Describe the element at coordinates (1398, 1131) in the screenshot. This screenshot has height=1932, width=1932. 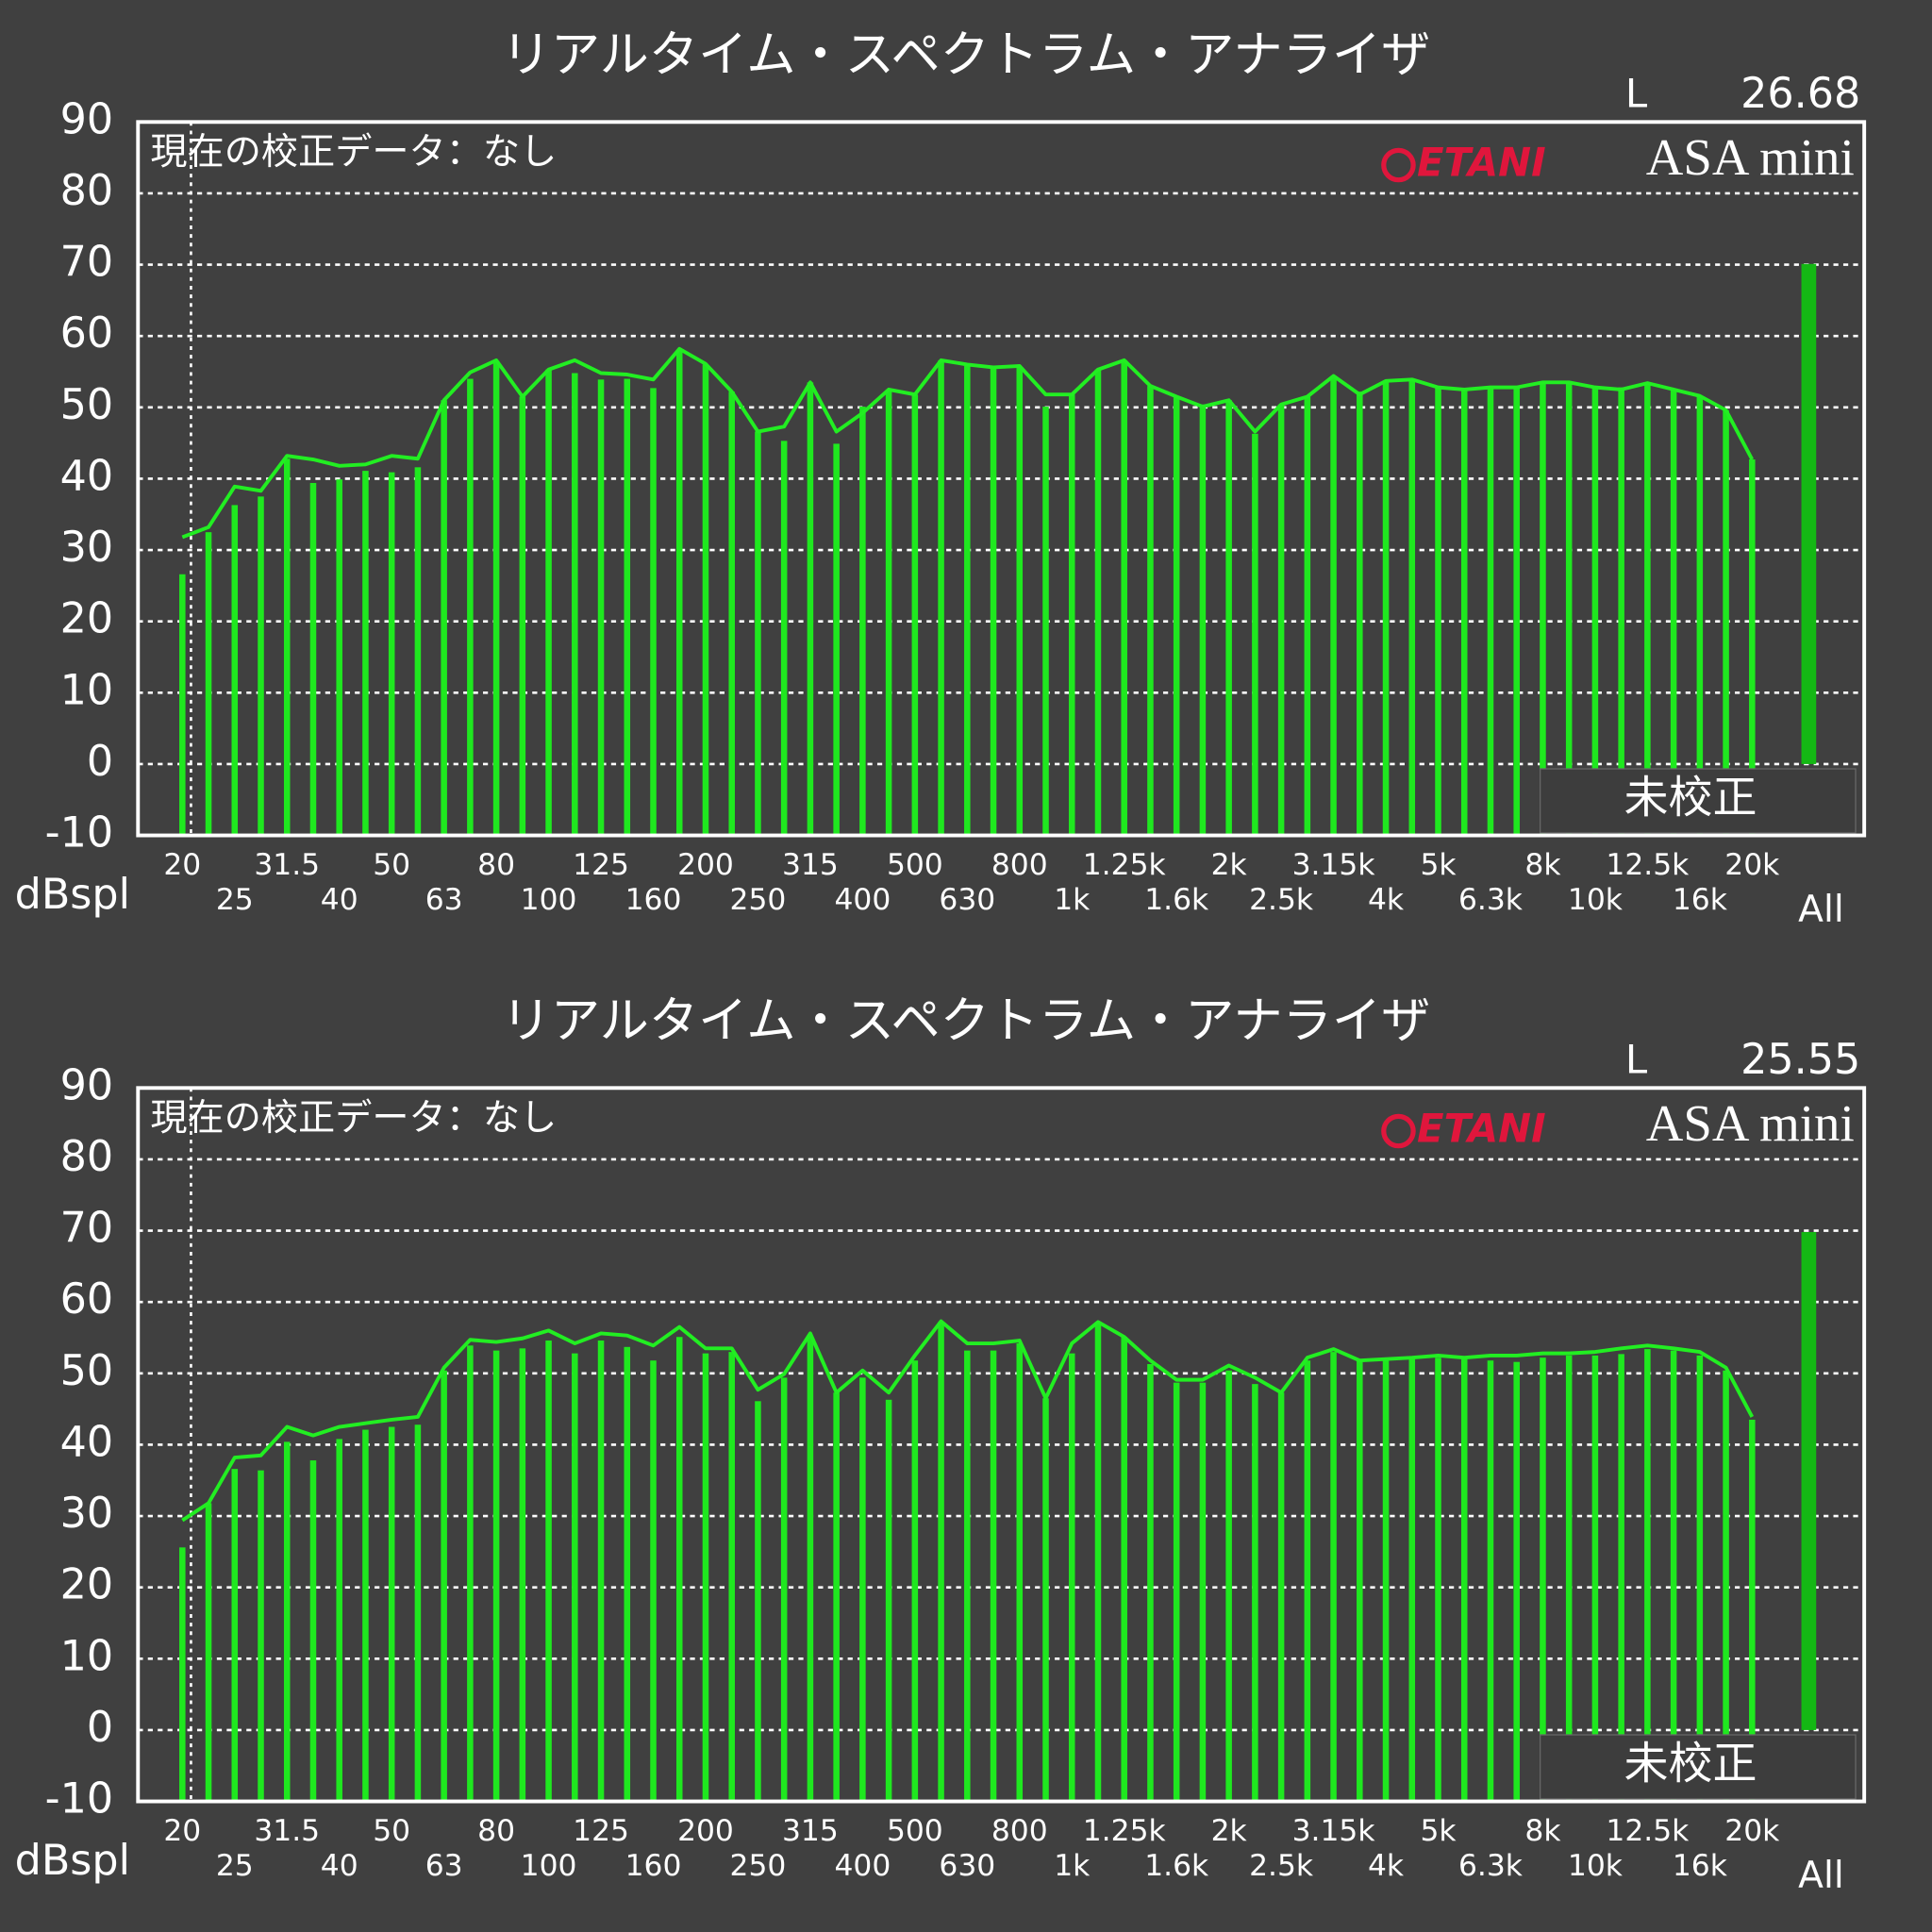
I see `brand-icon` at that location.